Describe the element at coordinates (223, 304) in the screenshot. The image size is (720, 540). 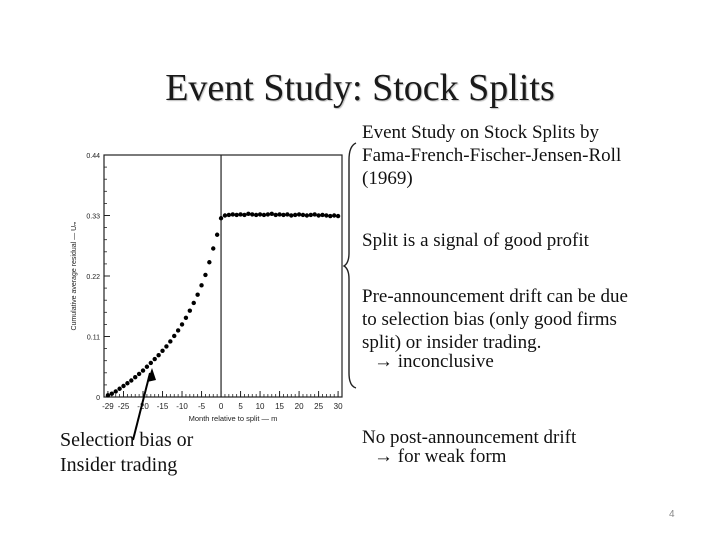
I see `chart-points` at that location.